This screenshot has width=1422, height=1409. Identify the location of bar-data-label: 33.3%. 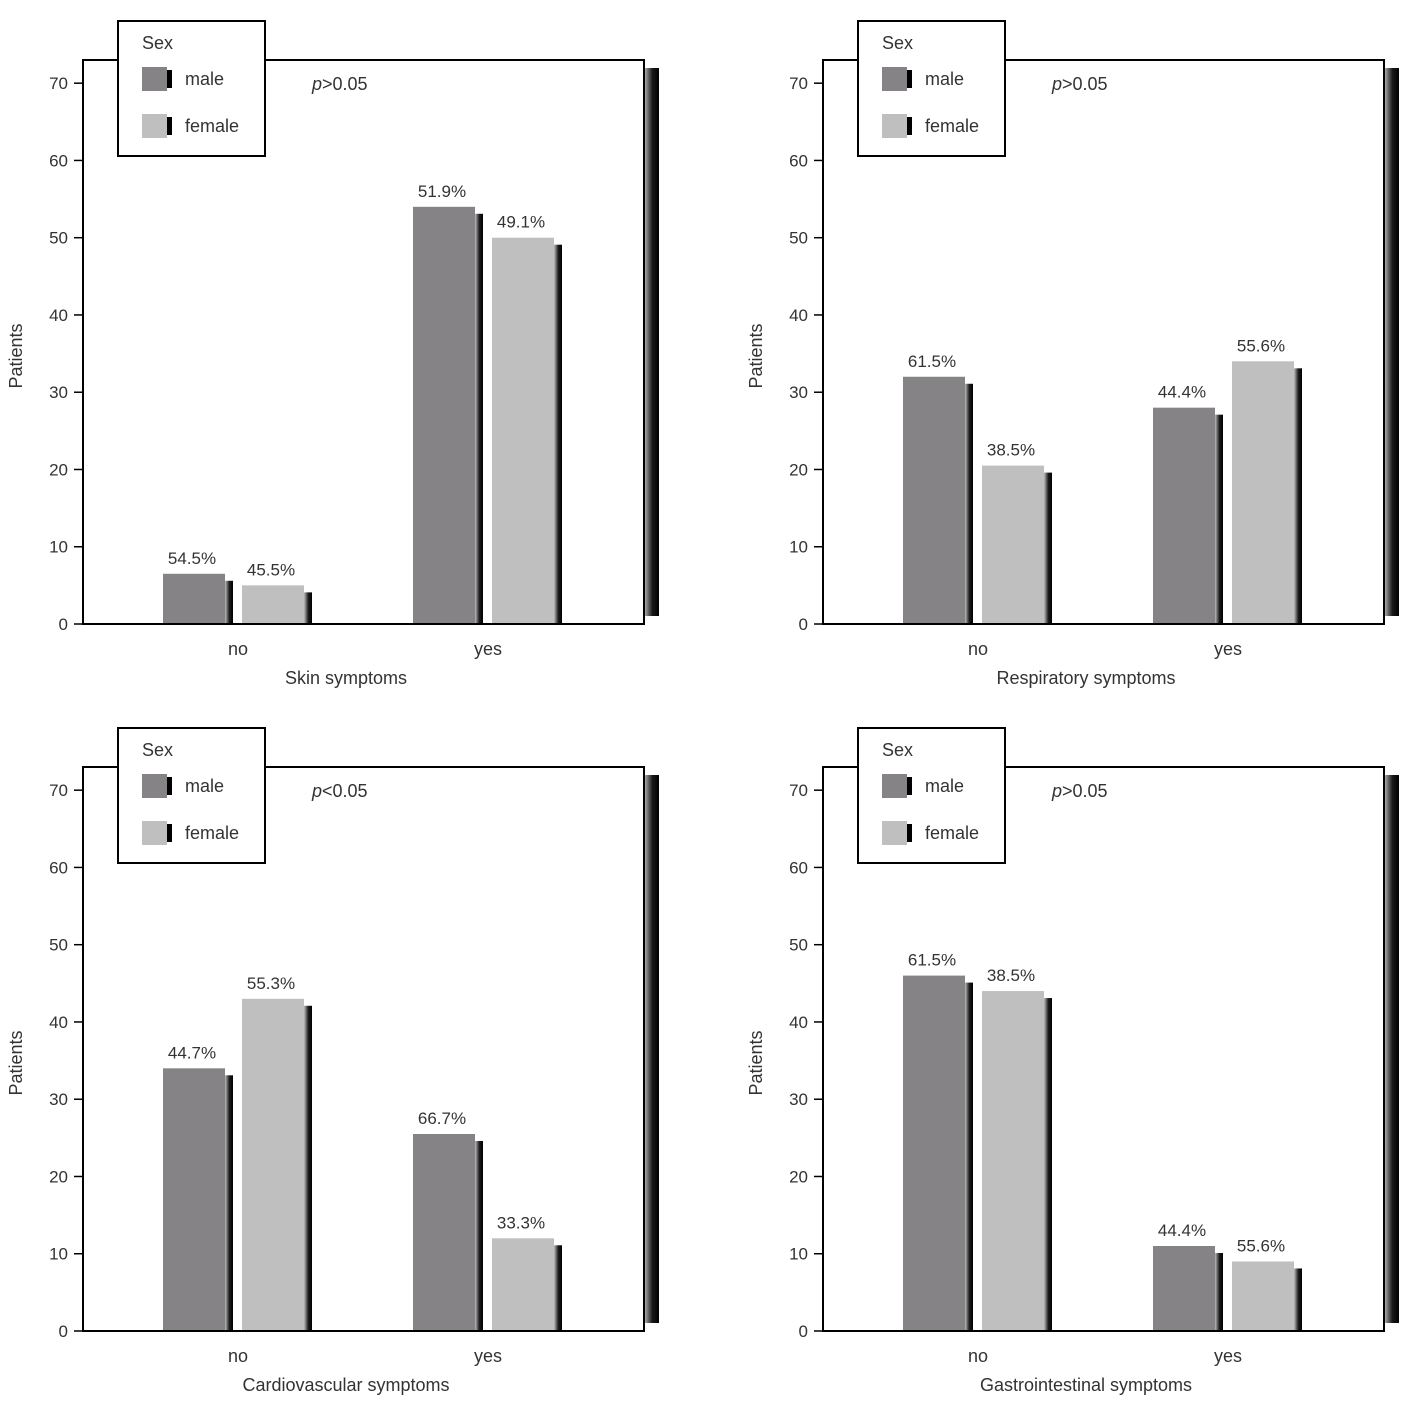
(521, 1222).